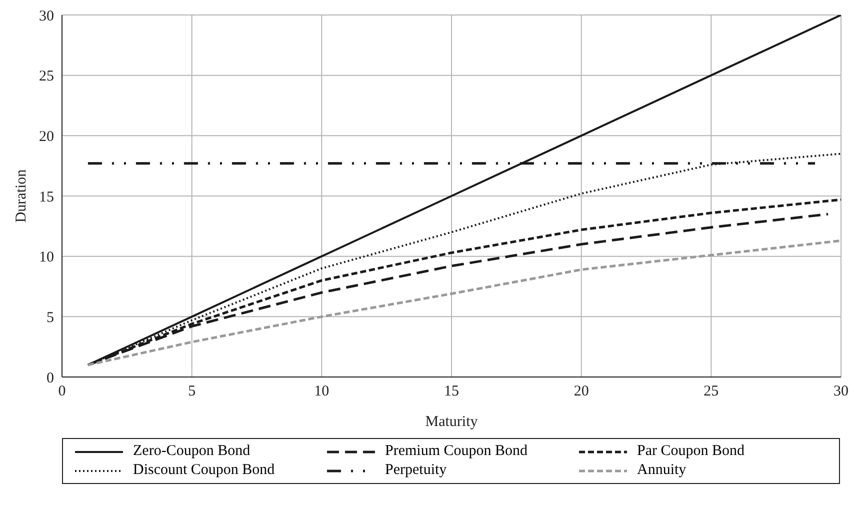  Describe the element at coordinates (456, 451) in the screenshot. I see `legend-label: Premium Coupon Bond` at that location.